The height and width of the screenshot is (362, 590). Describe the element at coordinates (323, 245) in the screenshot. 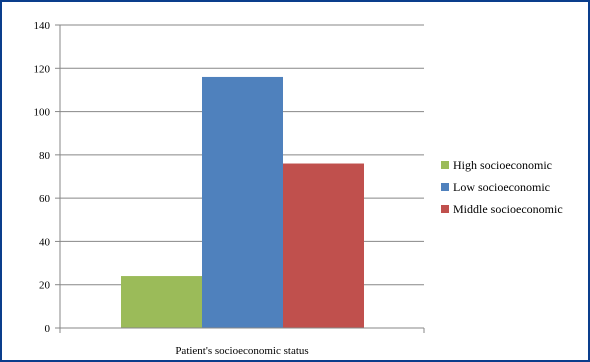

I see `bar-middle-socioeconomic` at that location.